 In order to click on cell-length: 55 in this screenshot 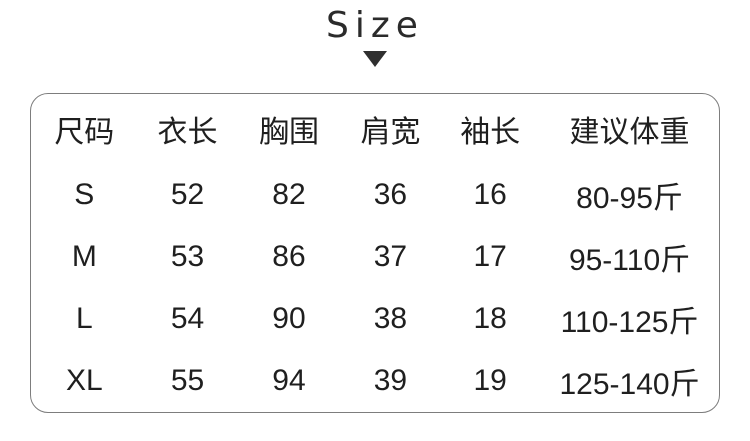, I will do `click(187, 380)`.